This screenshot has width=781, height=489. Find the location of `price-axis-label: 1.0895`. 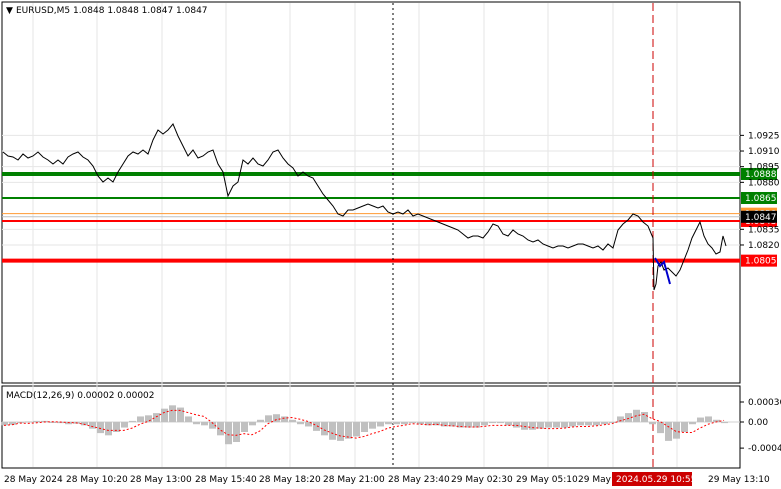

price-axis-label: 1.0895 is located at coordinates (764, 168).